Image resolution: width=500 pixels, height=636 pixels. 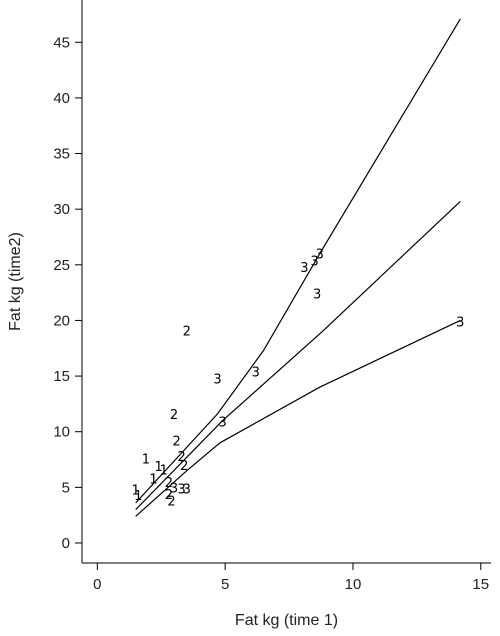 I want to click on x-tick-label: 15, so click(x=480, y=584).